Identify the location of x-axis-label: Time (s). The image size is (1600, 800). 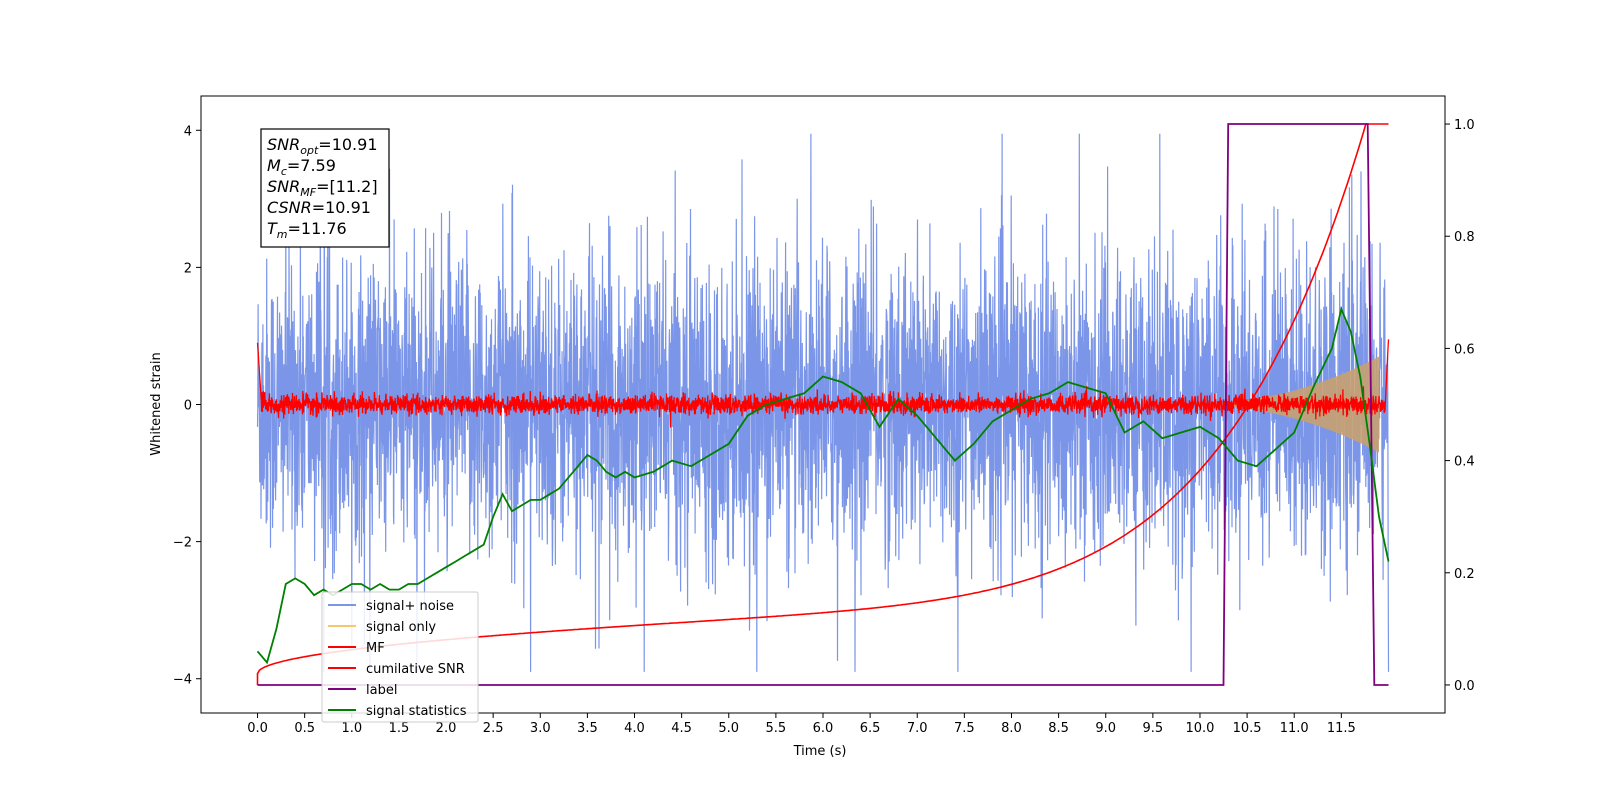
(820, 751).